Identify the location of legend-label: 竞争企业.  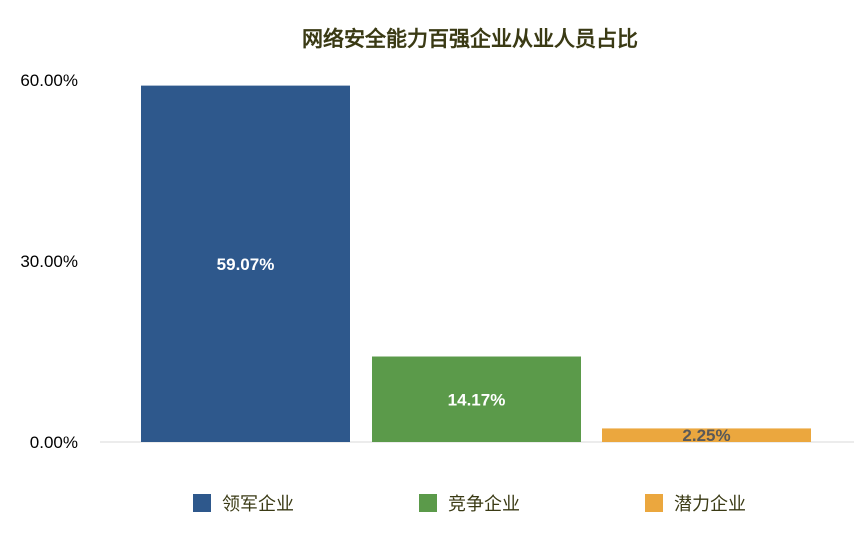
(484, 504).